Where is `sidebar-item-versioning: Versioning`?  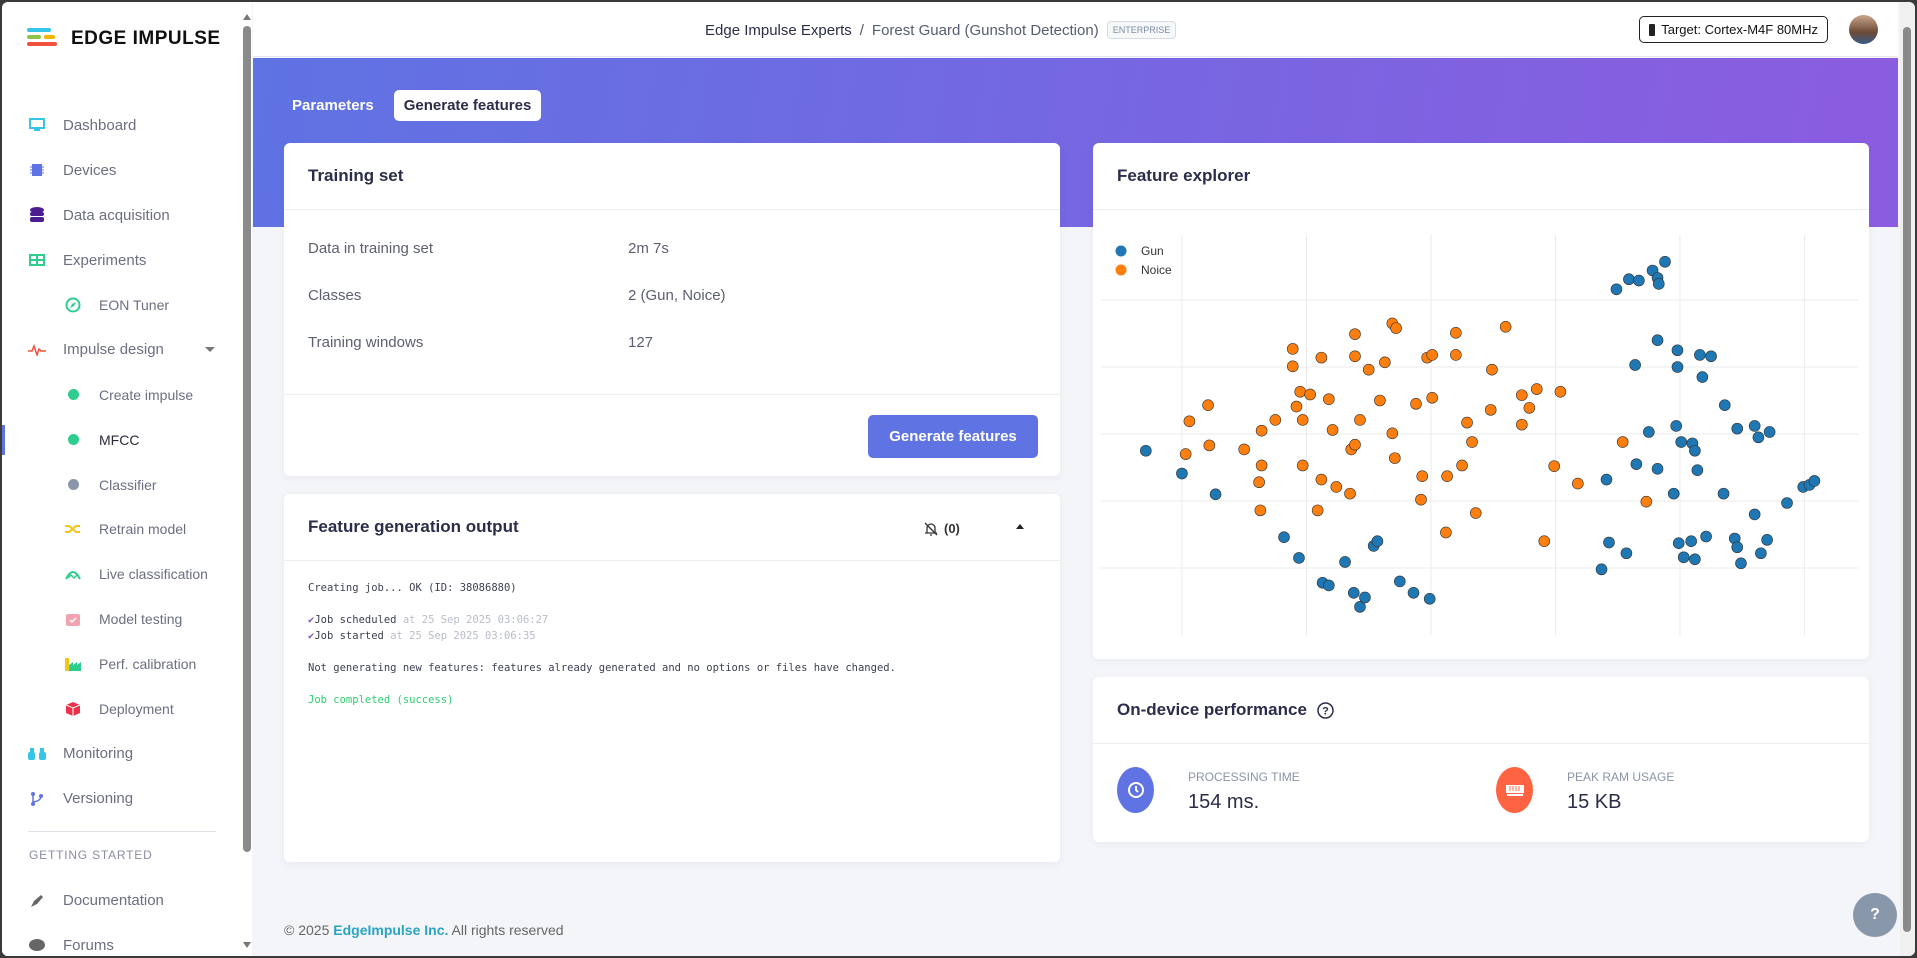
sidebar-item-versioning: Versioning is located at coordinates (122, 798).